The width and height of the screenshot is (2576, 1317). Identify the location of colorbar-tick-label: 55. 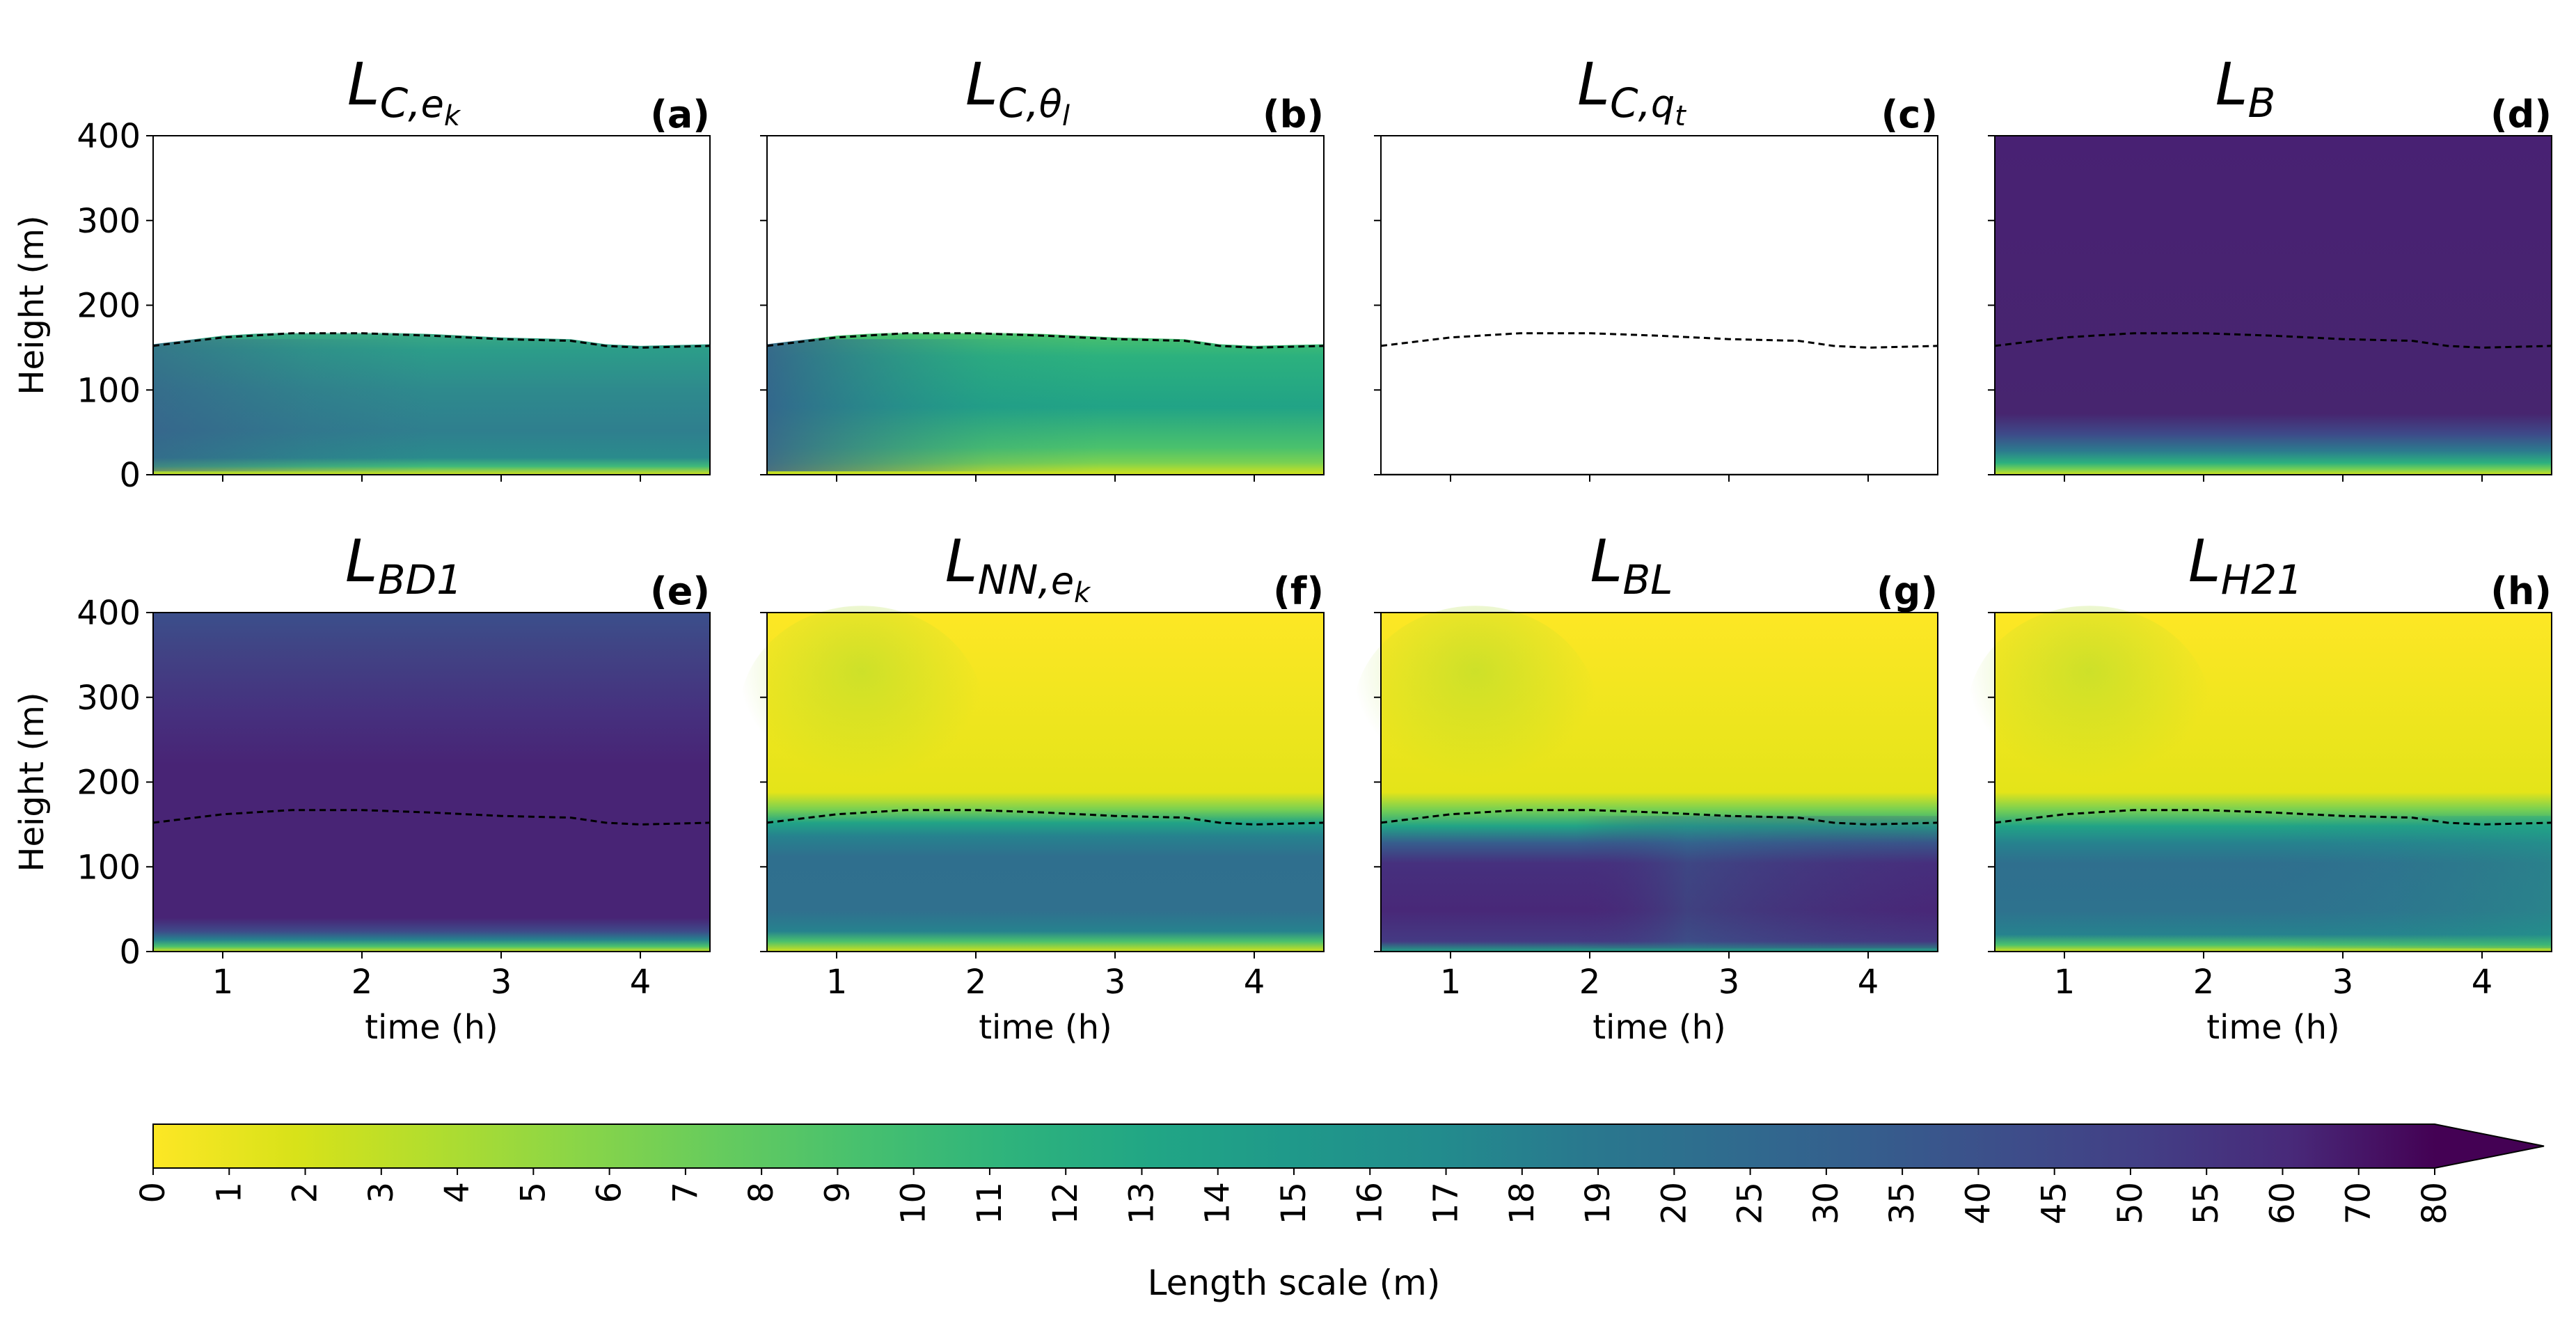
(2206, 1203).